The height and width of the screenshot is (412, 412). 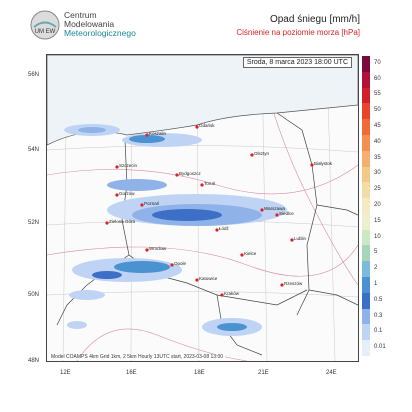 I want to click on colorbar-label: 0.1, so click(x=378, y=331).